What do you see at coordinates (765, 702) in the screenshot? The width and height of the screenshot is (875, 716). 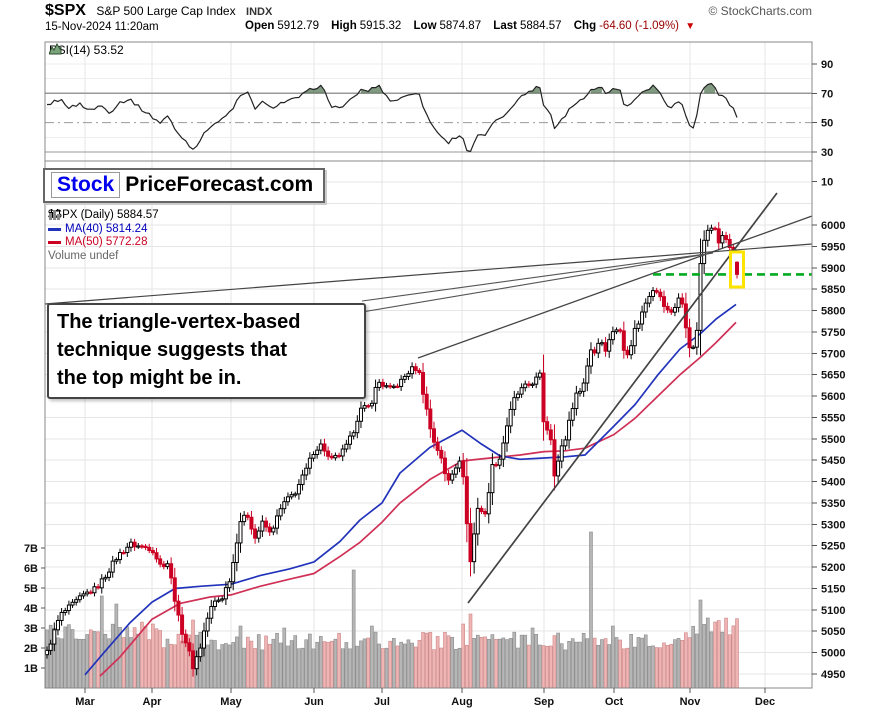 I see `month-label: Dec` at bounding box center [765, 702].